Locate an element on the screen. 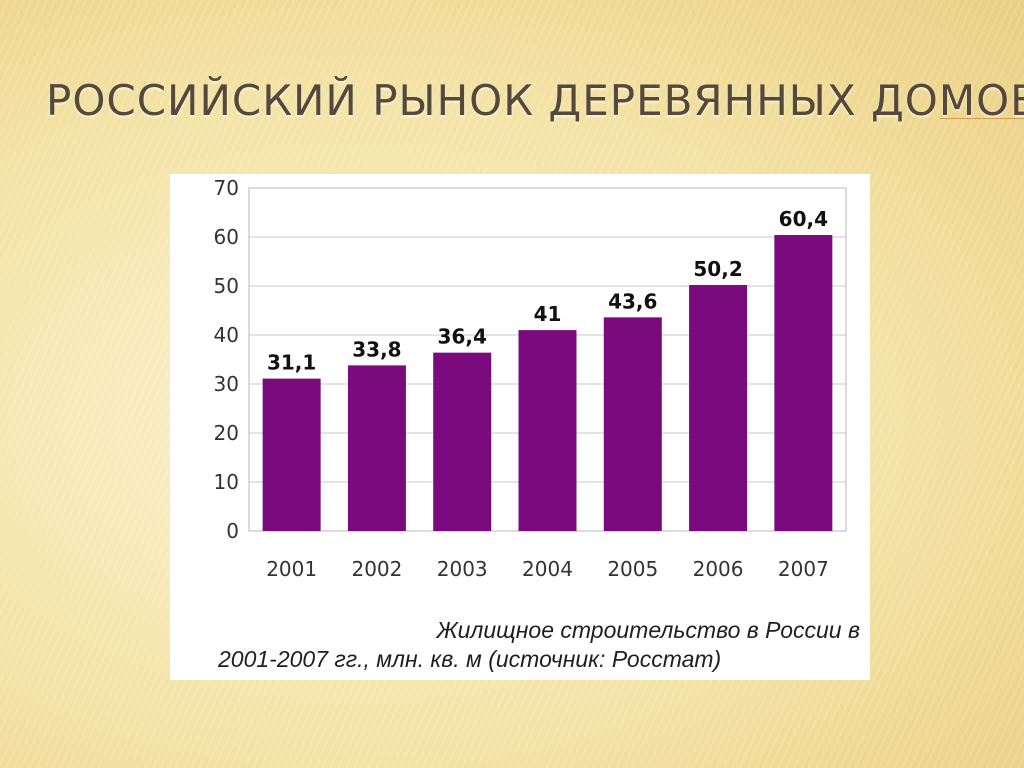 Image resolution: width=1024 pixels, height=768 pixels. y-tick-label: 10 is located at coordinates (226, 482).